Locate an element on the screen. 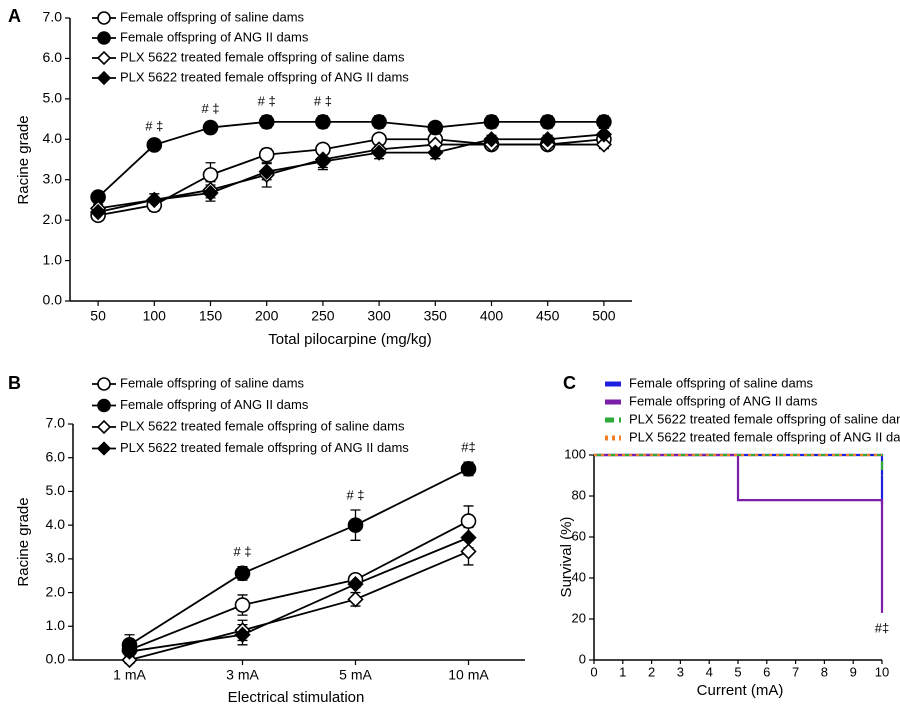 Image resolution: width=900 pixels, height=719 pixels. x-tick-label: 10 is located at coordinates (882, 671).